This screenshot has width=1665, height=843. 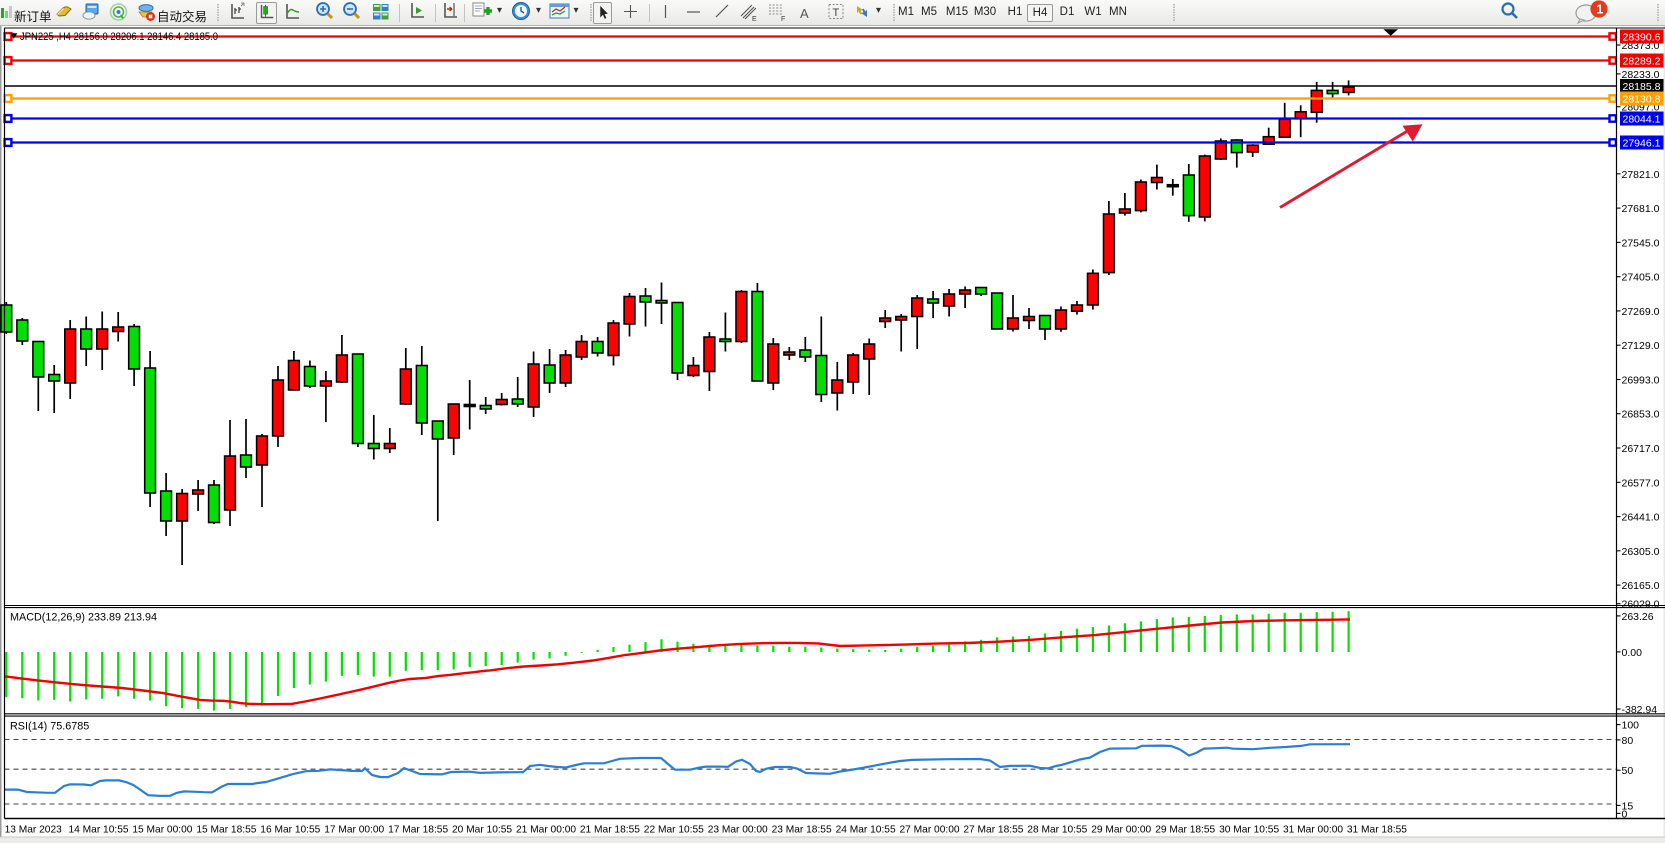 What do you see at coordinates (1641, 381) in the screenshot?
I see `svg-text: 26993.0` at bounding box center [1641, 381].